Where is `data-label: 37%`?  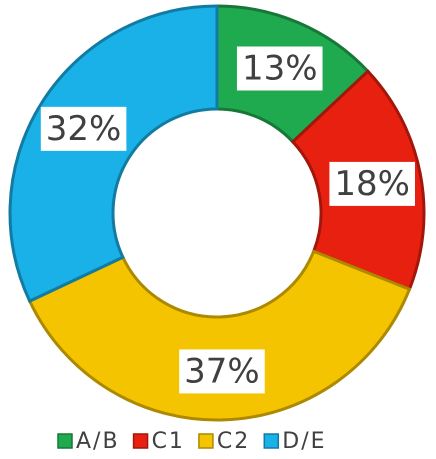 data-label: 37% is located at coordinates (222, 371).